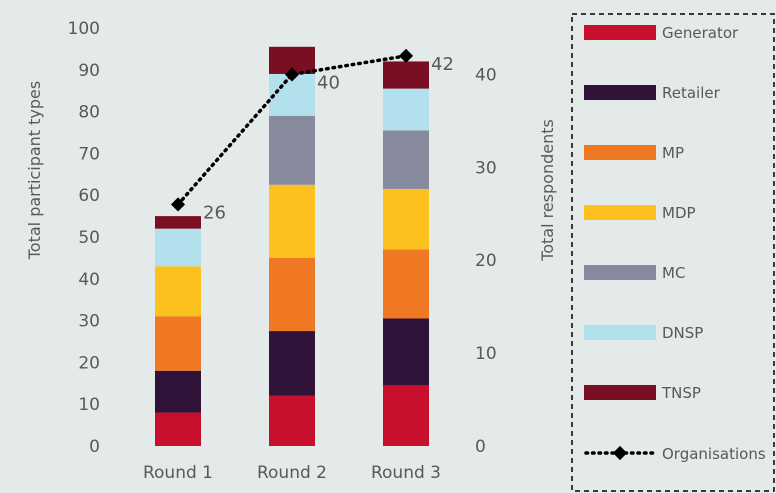 This screenshot has width=776, height=493. I want to click on left-tick-label: 30, so click(89, 322).